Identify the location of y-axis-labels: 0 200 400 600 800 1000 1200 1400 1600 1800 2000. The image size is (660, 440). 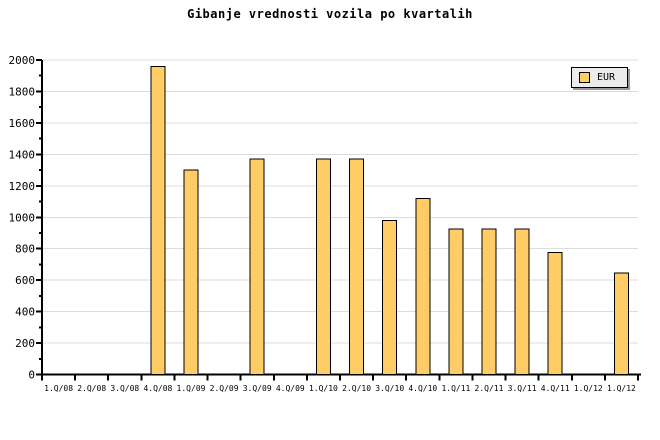
(22, 218).